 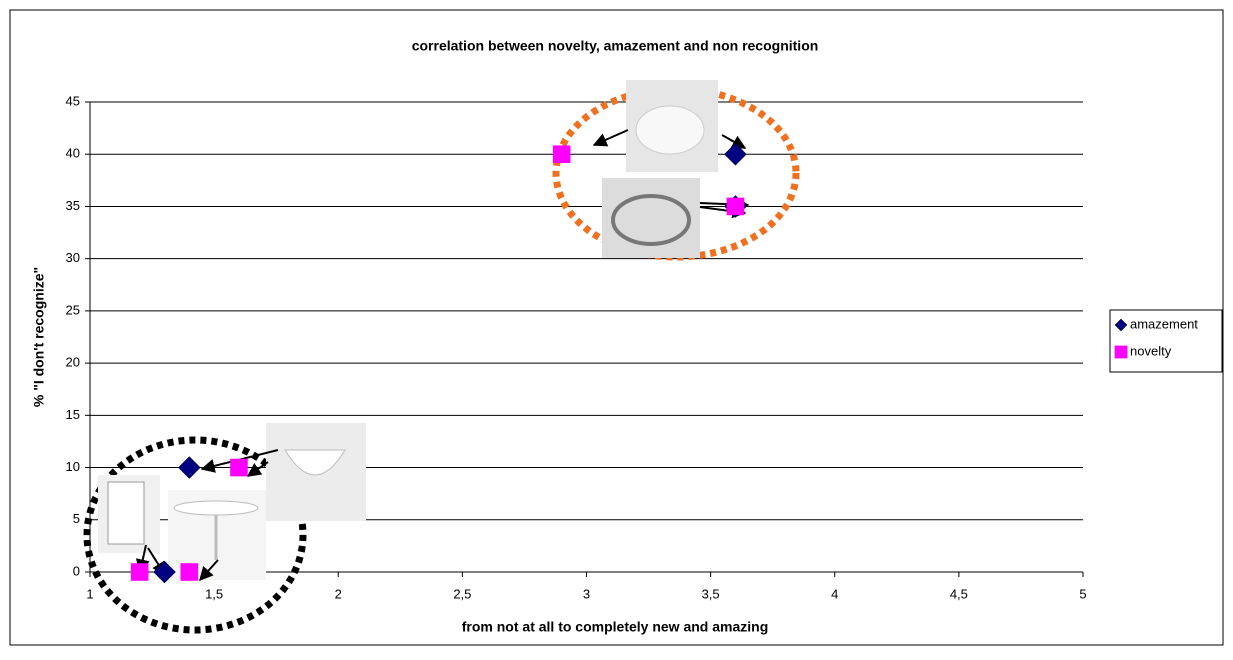 What do you see at coordinates (73, 466) in the screenshot?
I see `y-tick-label: 10` at bounding box center [73, 466].